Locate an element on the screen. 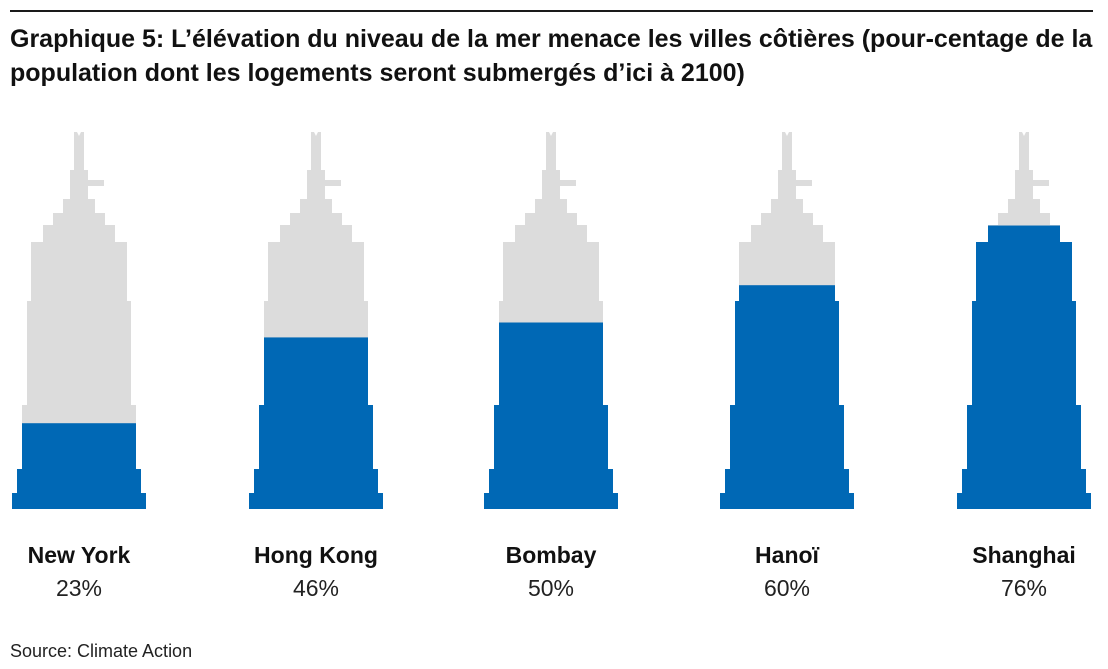  building-silhouette is located at coordinates (79, 320).